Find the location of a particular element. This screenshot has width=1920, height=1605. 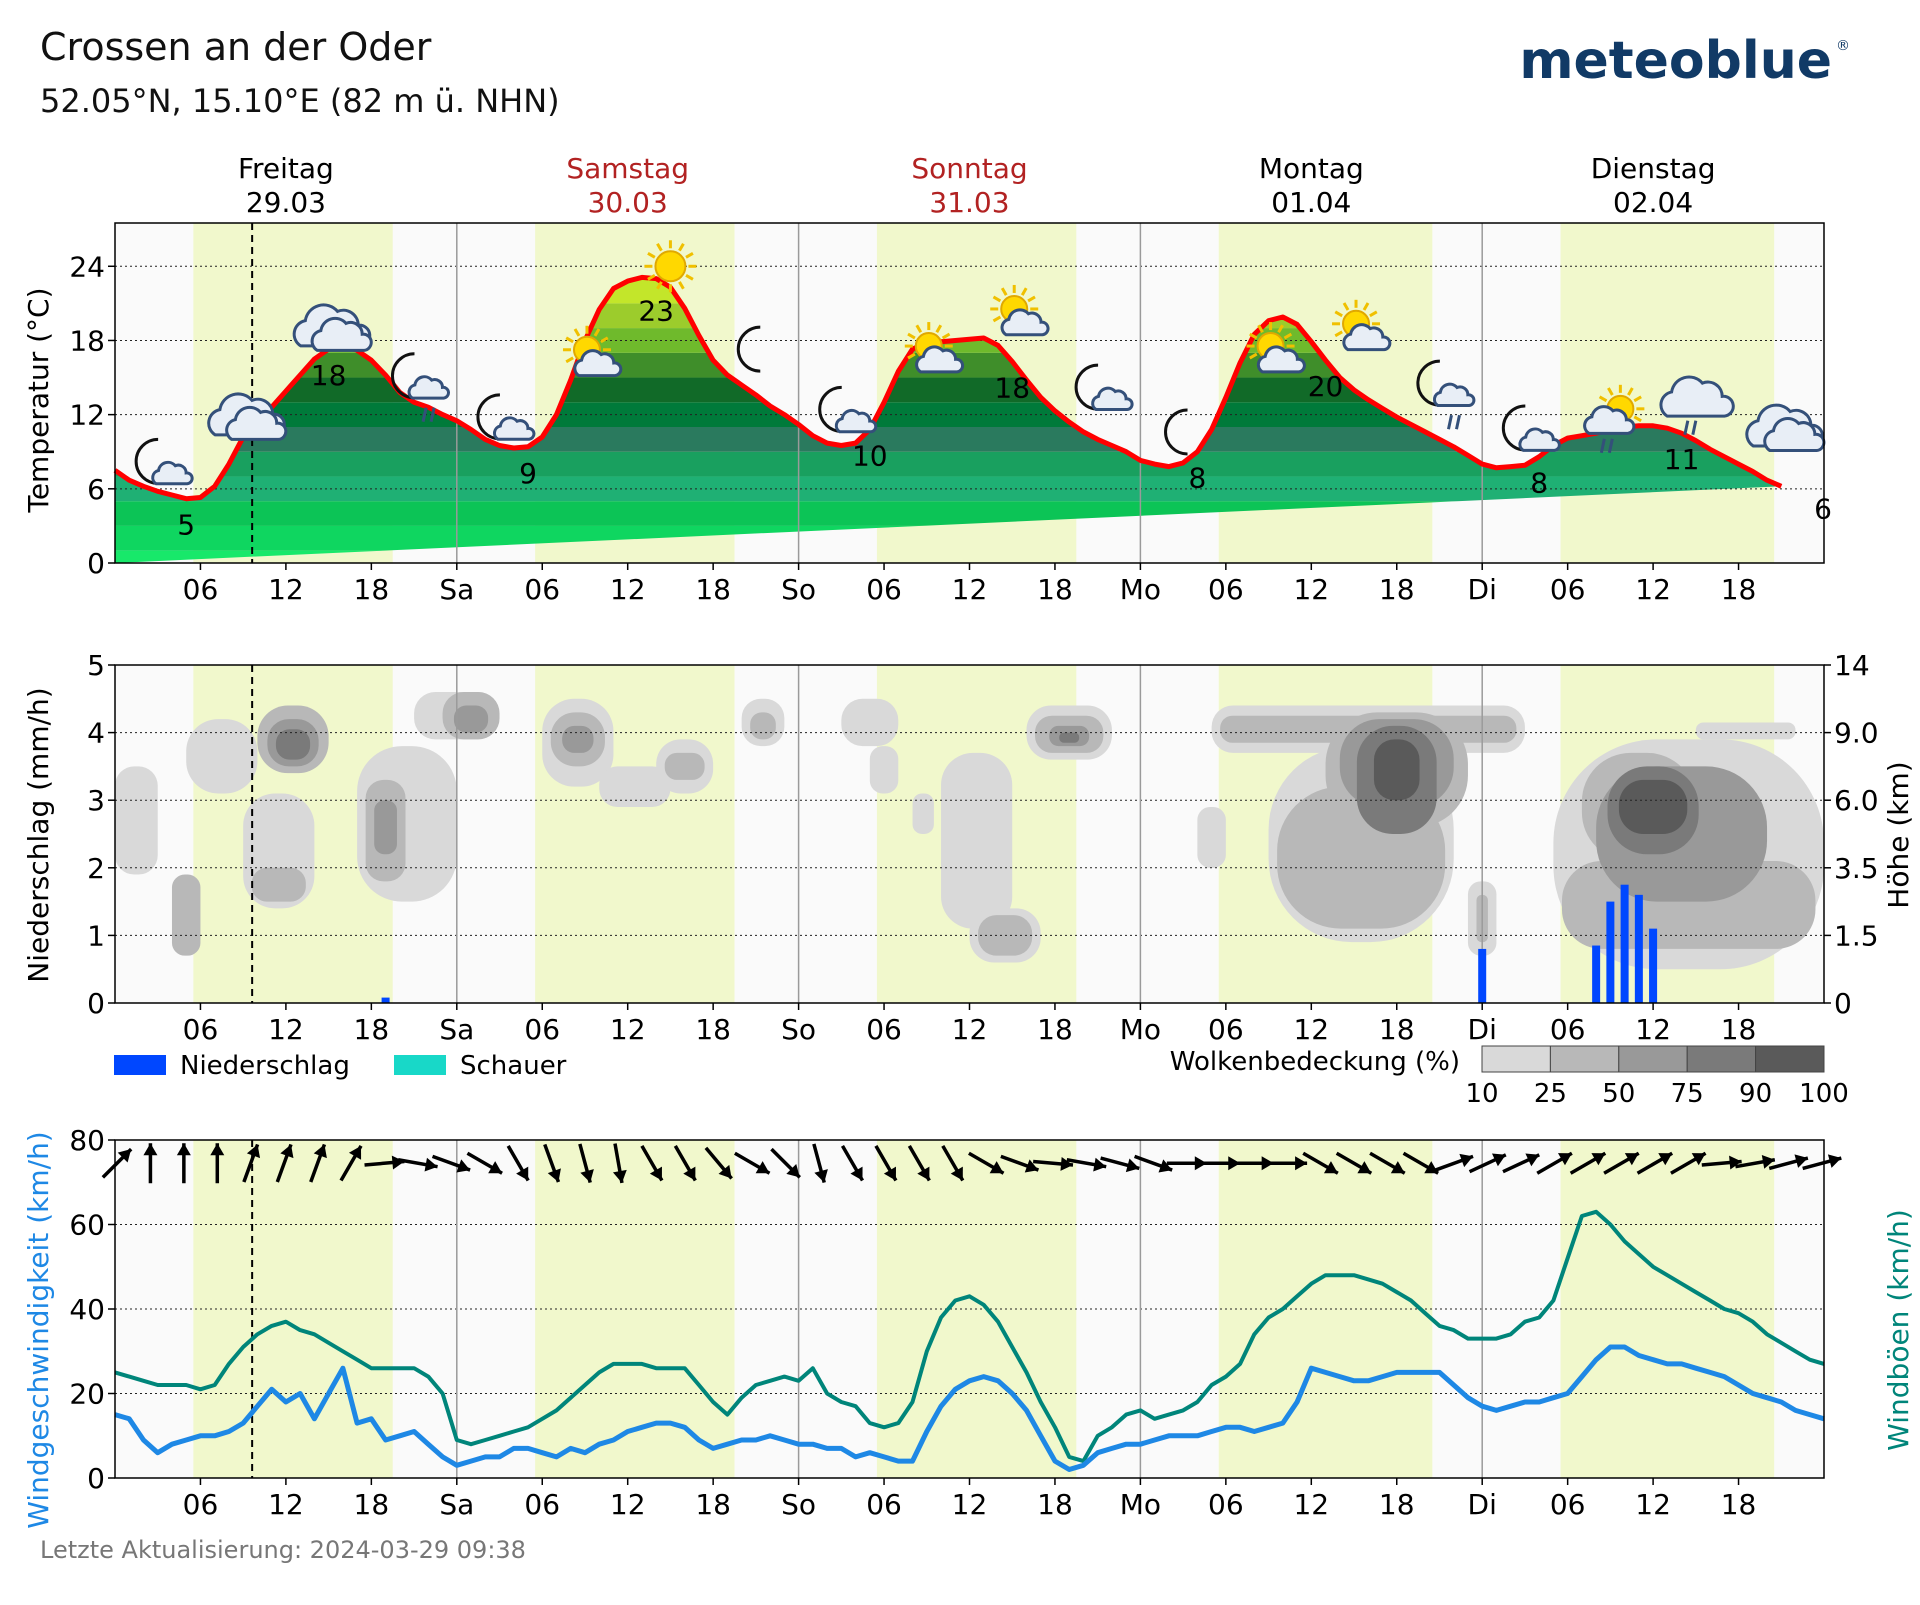

temperature-label-3: 23 is located at coordinates (656, 311).